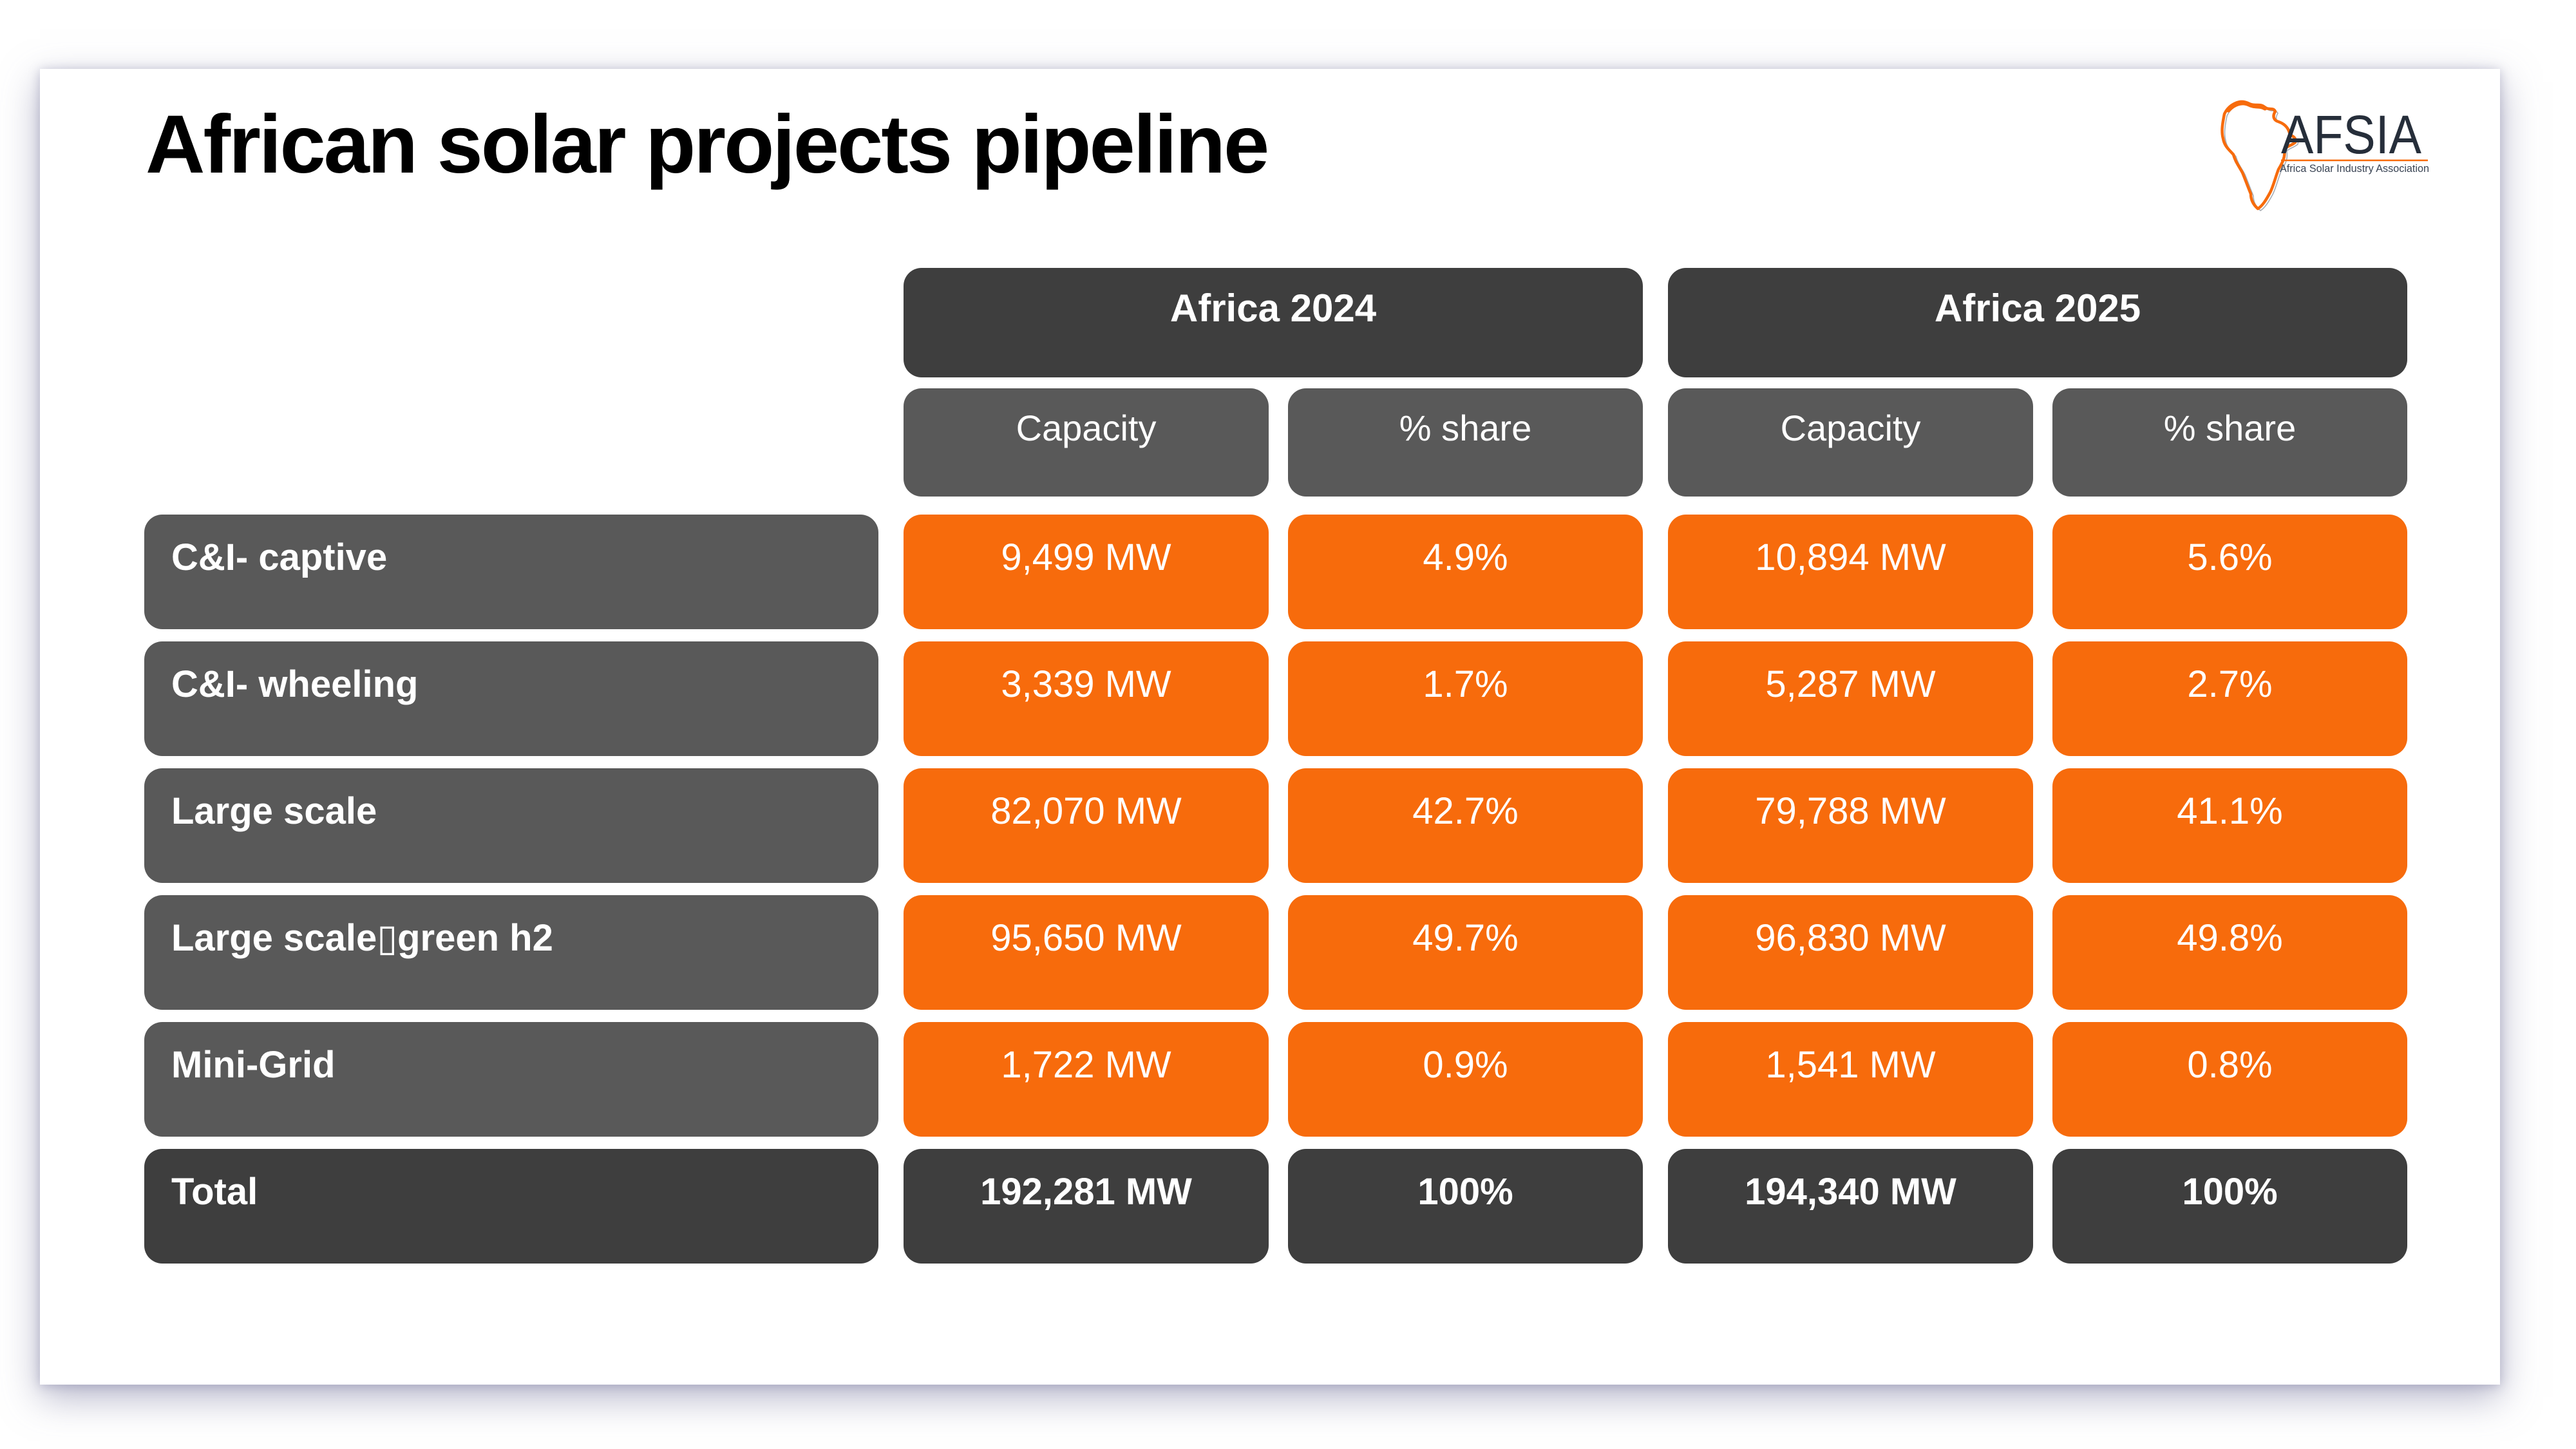  What do you see at coordinates (2355, 168) in the screenshot?
I see `logo-tagline: Africa Solar Industry Association` at bounding box center [2355, 168].